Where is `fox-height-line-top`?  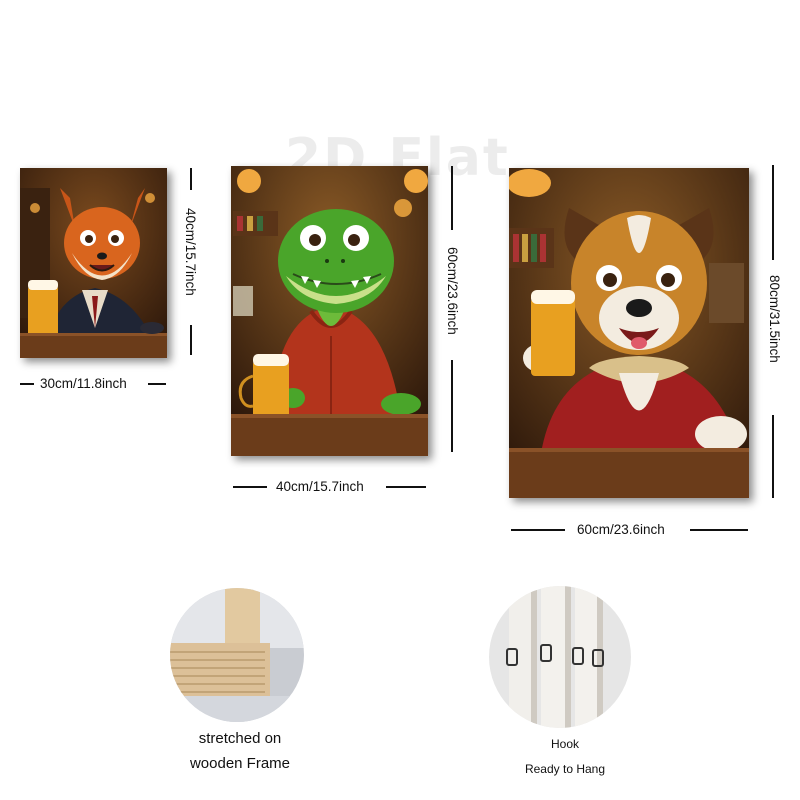 fox-height-line-top is located at coordinates (191, 179).